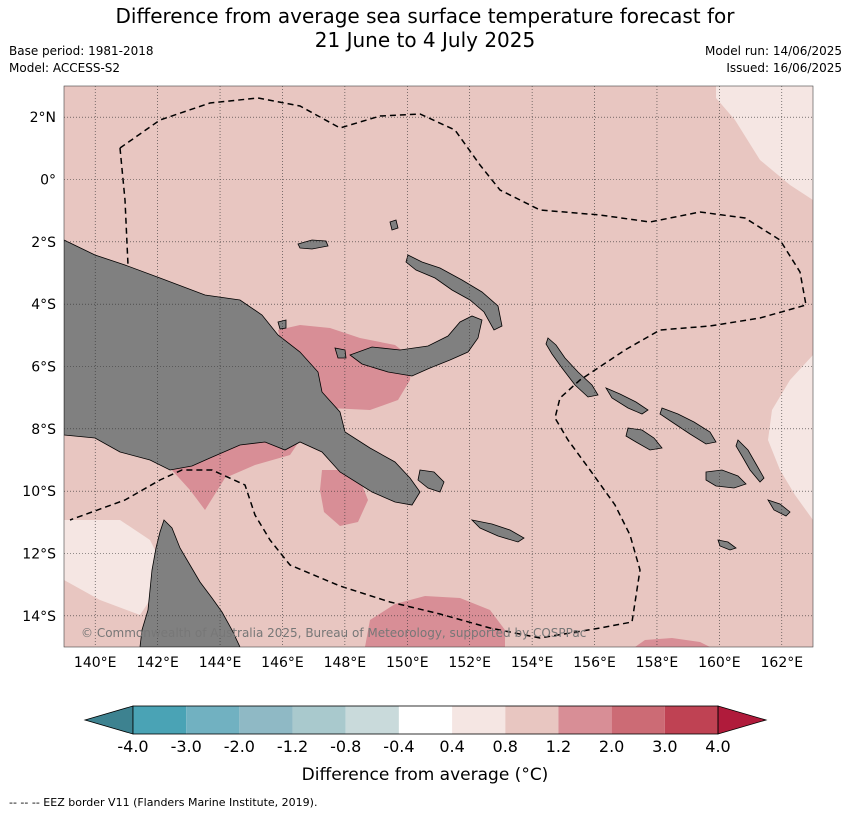 The width and height of the screenshot is (850, 816). I want to click on land-manus, so click(313, 244).